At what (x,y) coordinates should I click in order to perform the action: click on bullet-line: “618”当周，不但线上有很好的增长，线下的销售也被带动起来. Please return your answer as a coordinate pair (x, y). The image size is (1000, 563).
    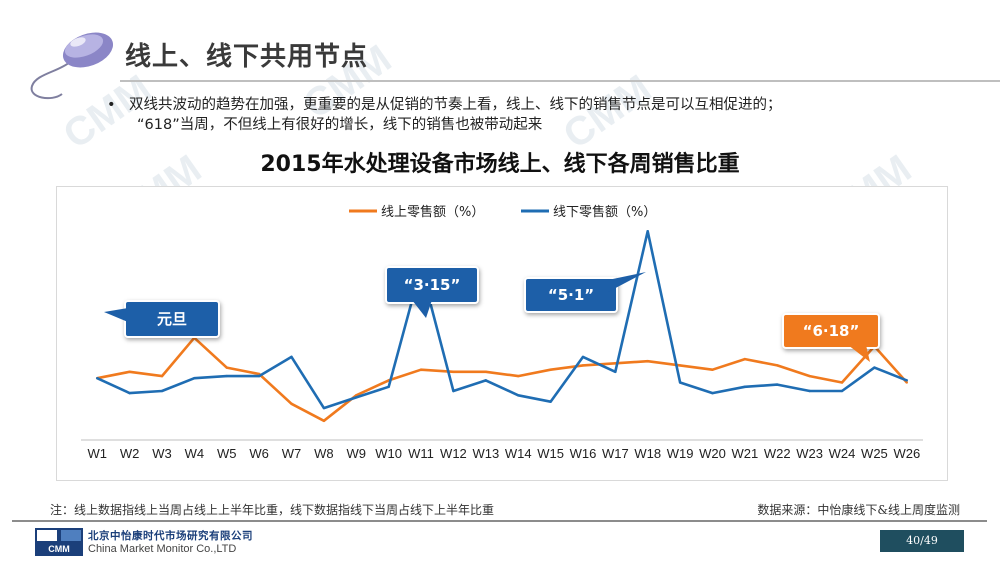
    Looking at the image, I should click on (340, 125).